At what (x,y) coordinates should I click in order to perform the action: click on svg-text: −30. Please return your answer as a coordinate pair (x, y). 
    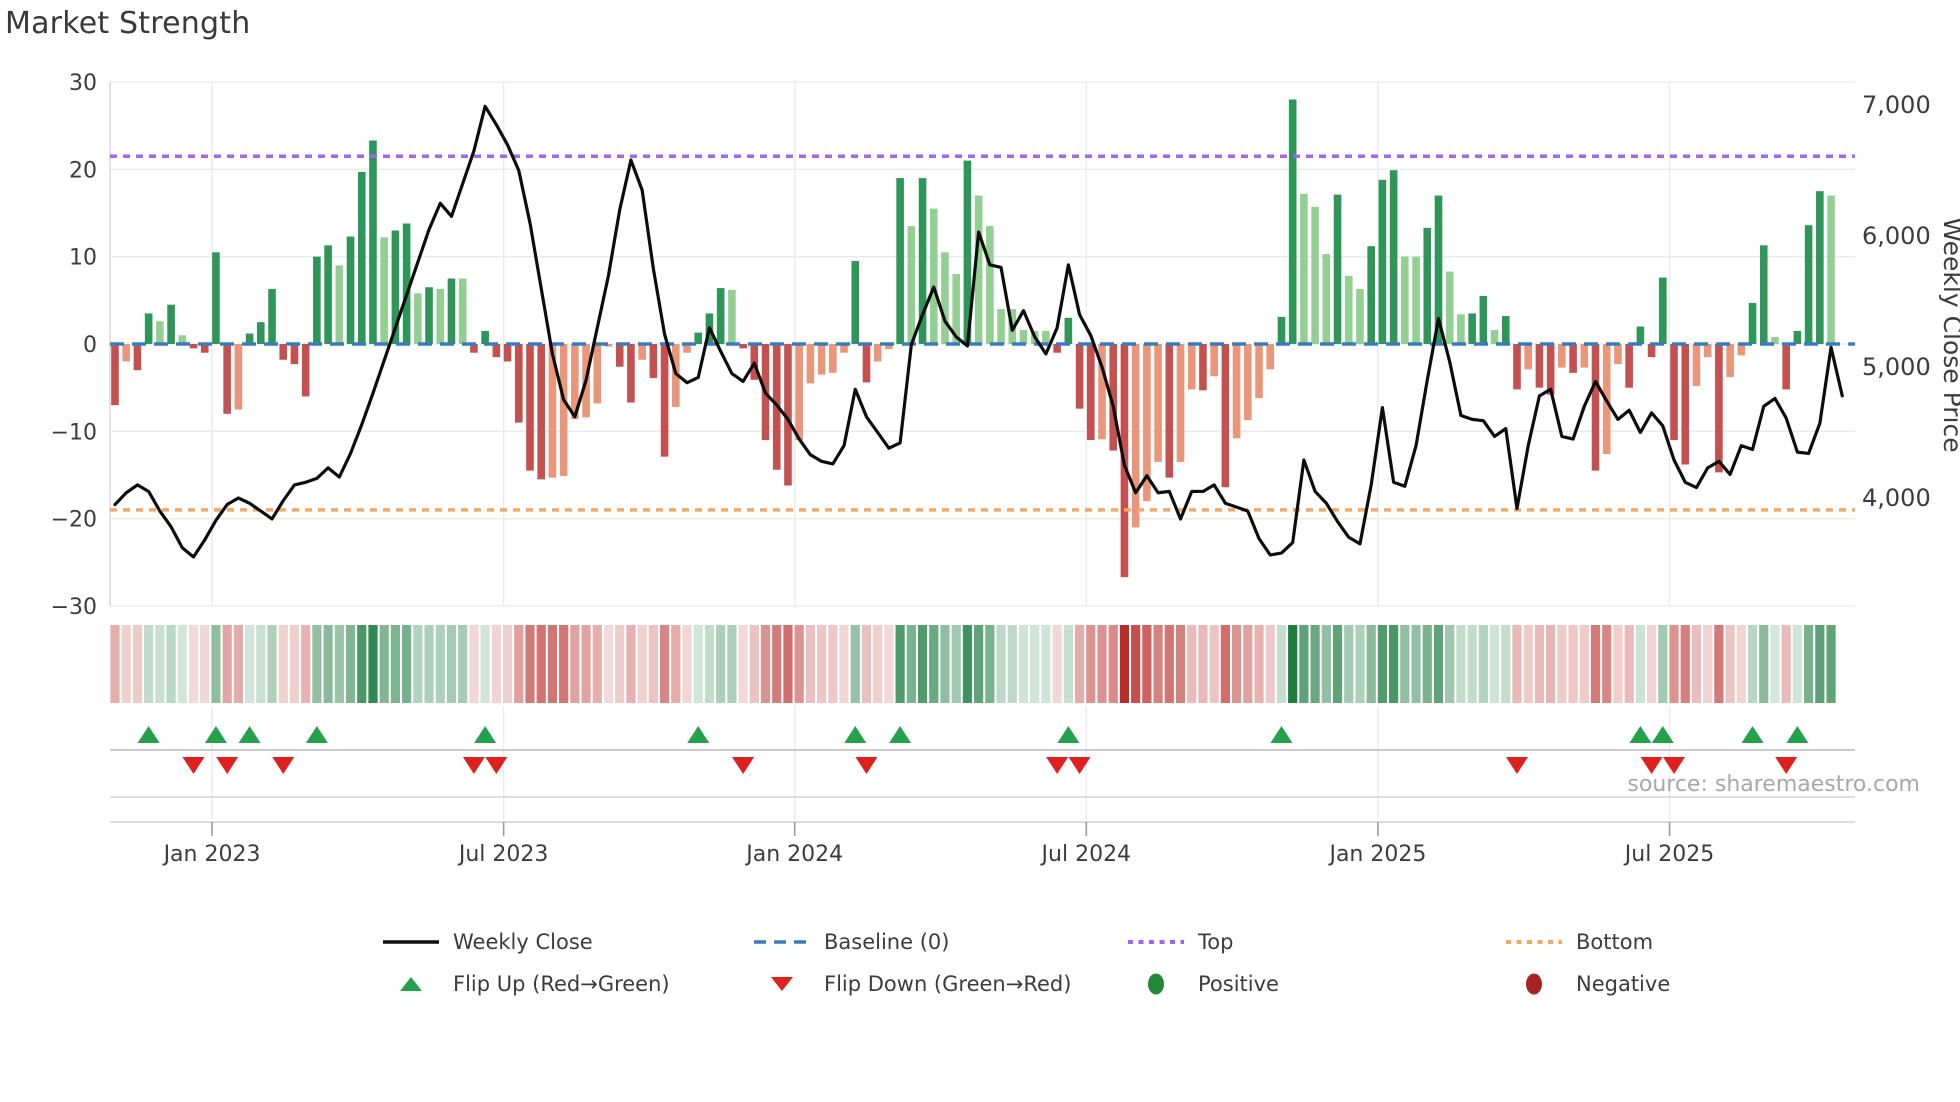
    Looking at the image, I should click on (74, 607).